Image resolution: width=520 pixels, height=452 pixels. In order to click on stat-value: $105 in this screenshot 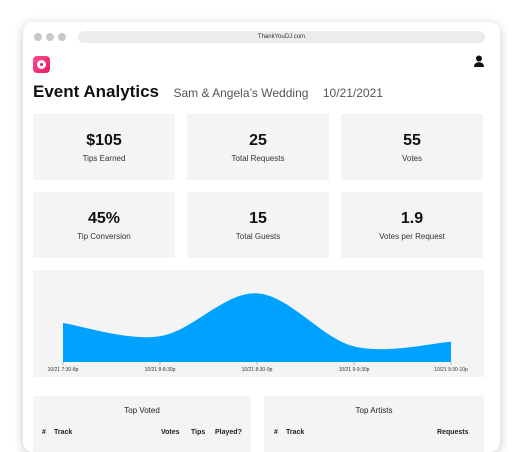, I will do `click(104, 140)`.